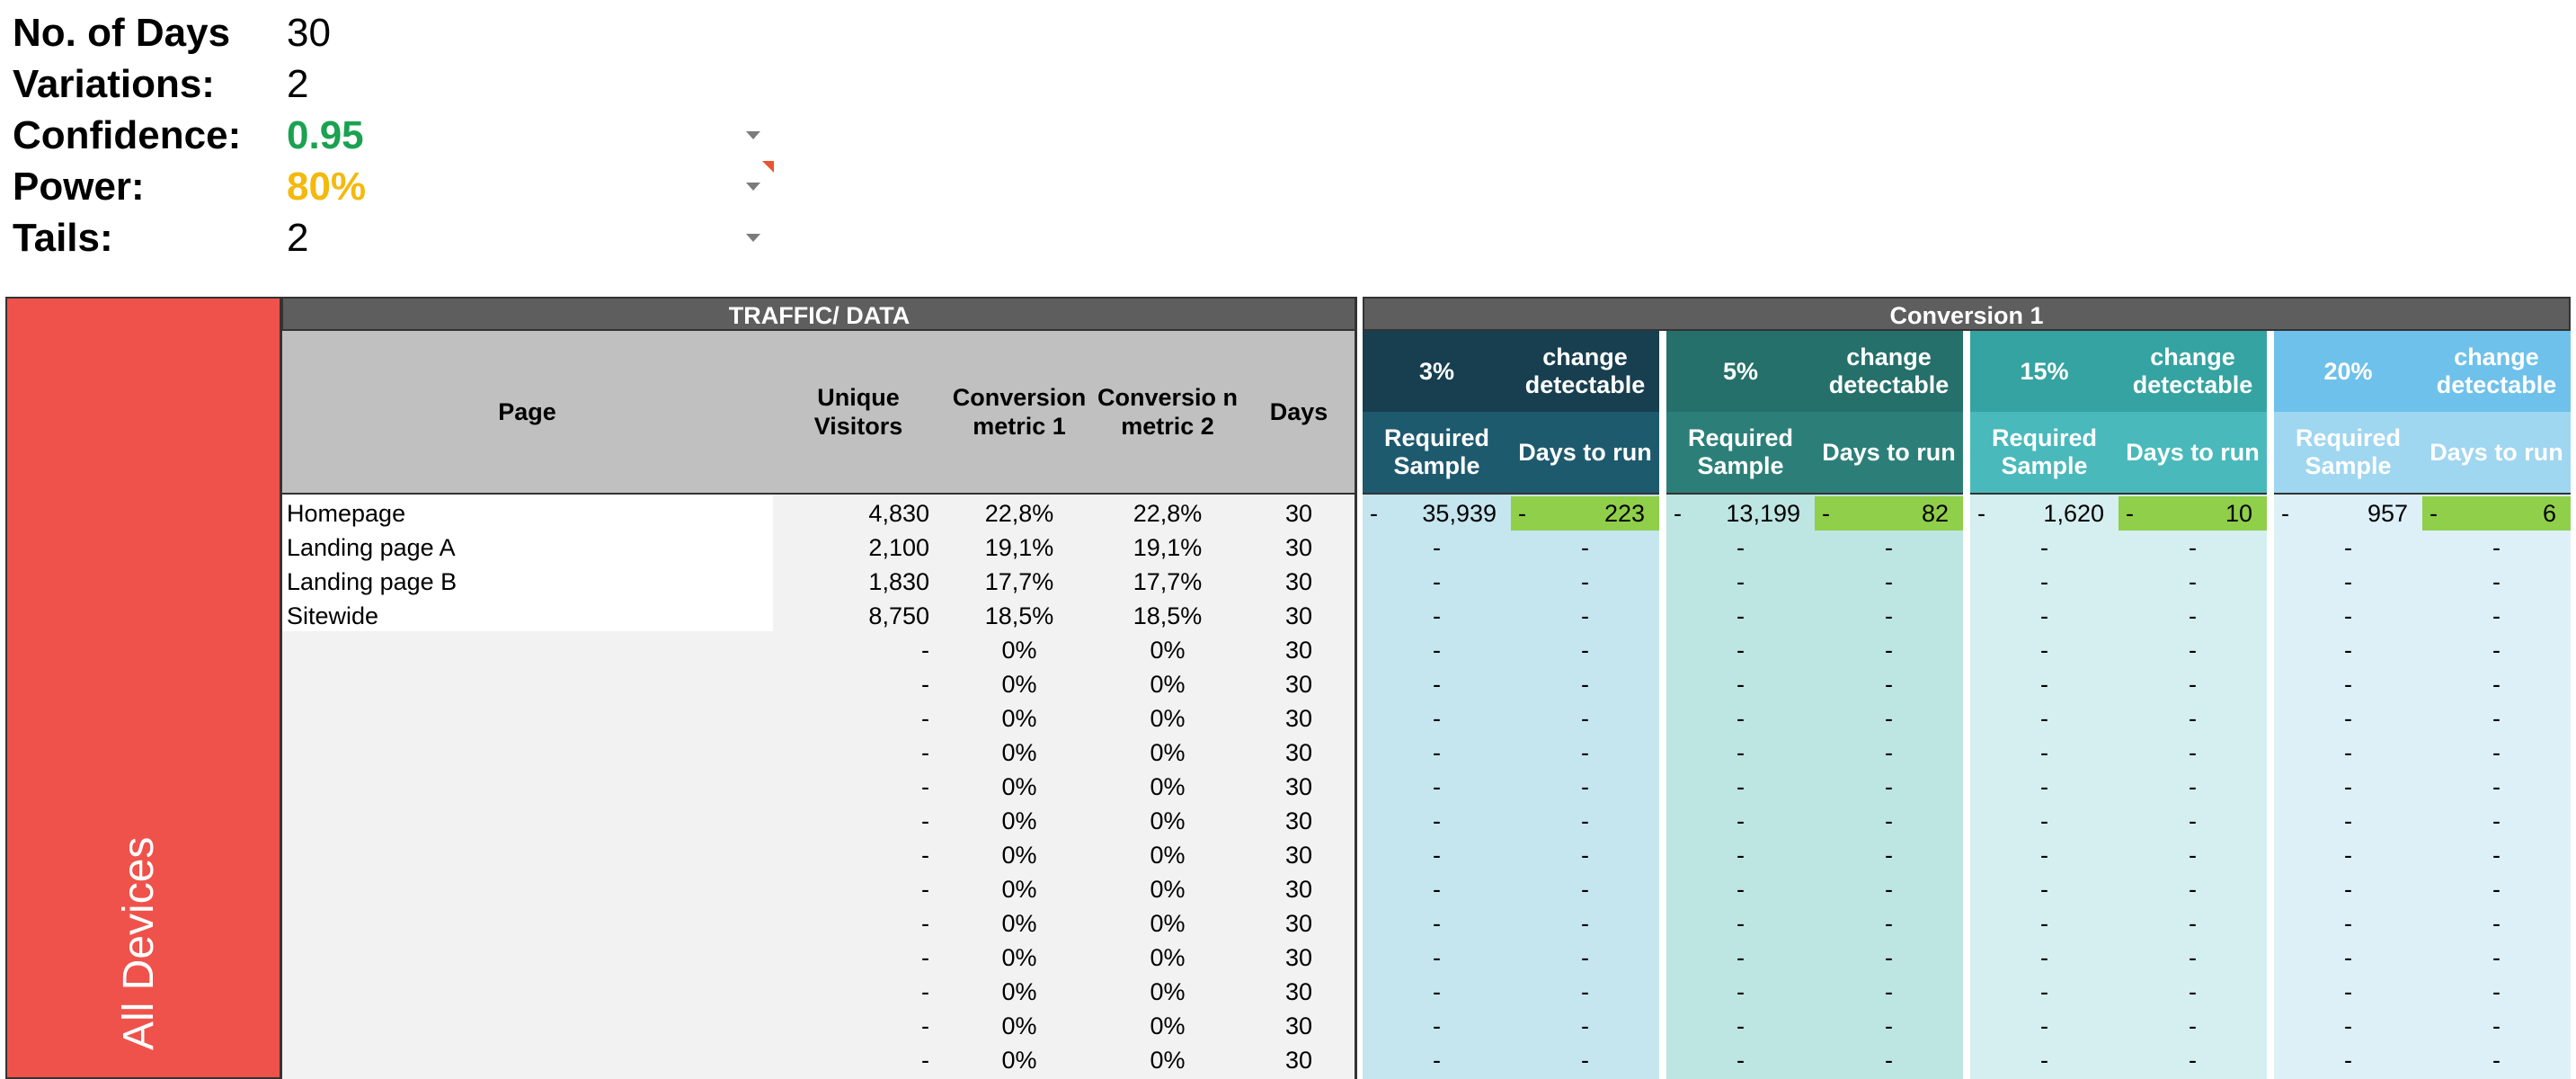  I want to click on conversion-metric-2-cell: 22,8%, so click(1168, 513).